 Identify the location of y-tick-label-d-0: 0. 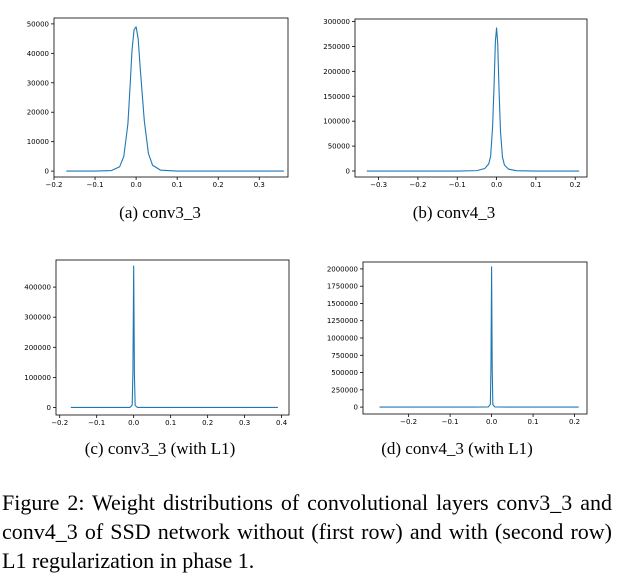
(356, 408).